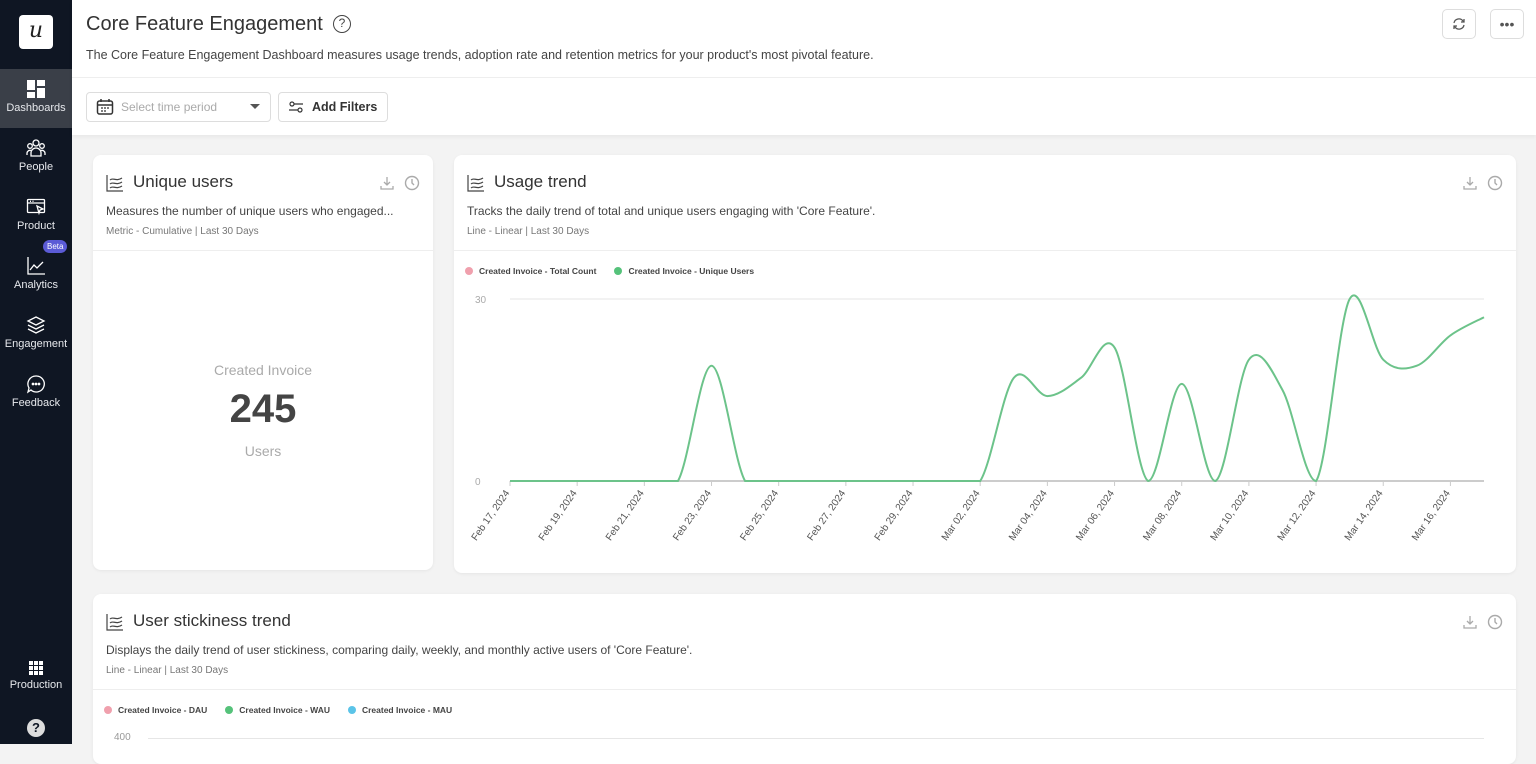 The width and height of the screenshot is (1536, 764). Describe the element at coordinates (407, 710) in the screenshot. I see `legend-label: Created Invoice - MAU` at that location.